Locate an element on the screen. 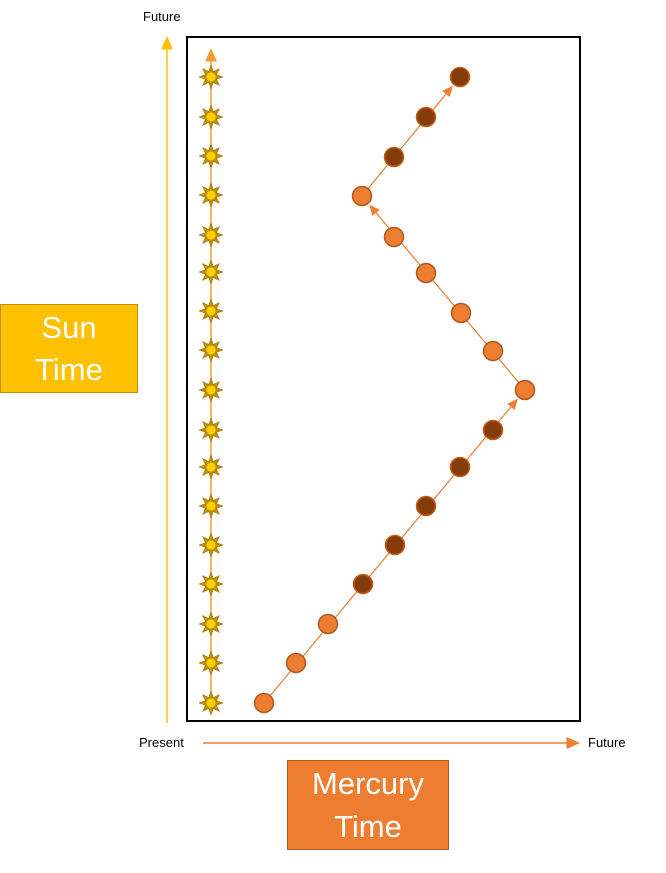  sun-time-box: Sun Time is located at coordinates (69, 348).